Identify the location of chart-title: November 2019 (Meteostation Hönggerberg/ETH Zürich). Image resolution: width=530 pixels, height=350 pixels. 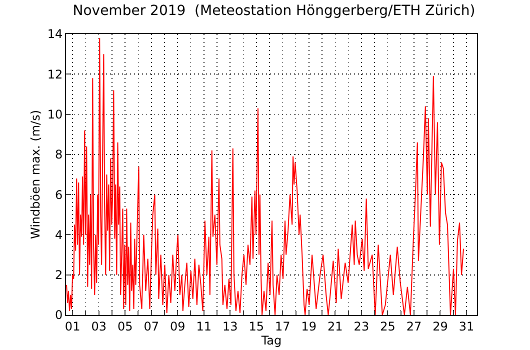
(274, 11).